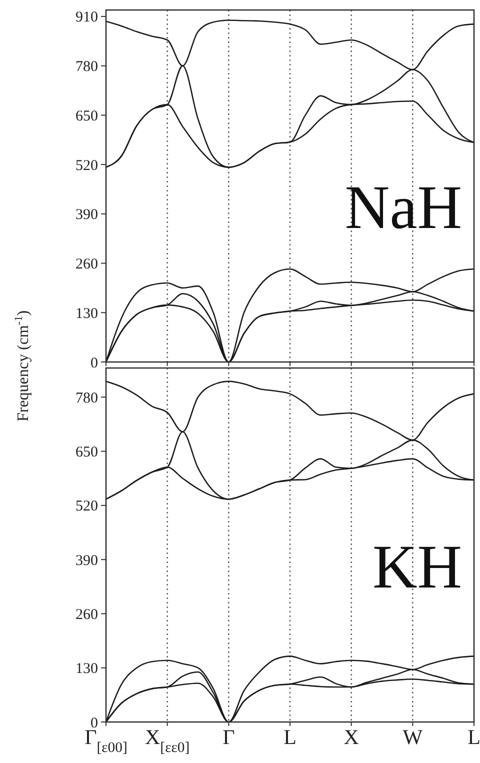 This screenshot has width=480, height=763. What do you see at coordinates (167, 740) in the screenshot?
I see `x-tick-label: X$_{[εε0]}$` at bounding box center [167, 740].